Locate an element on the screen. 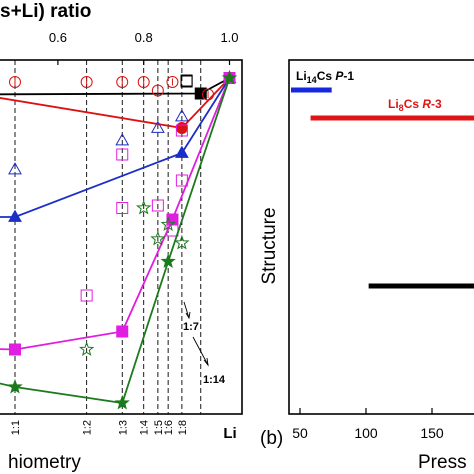 This screenshot has height=474, width=474. panel-a-annotation-1-14: 1:14 is located at coordinates (214, 380).